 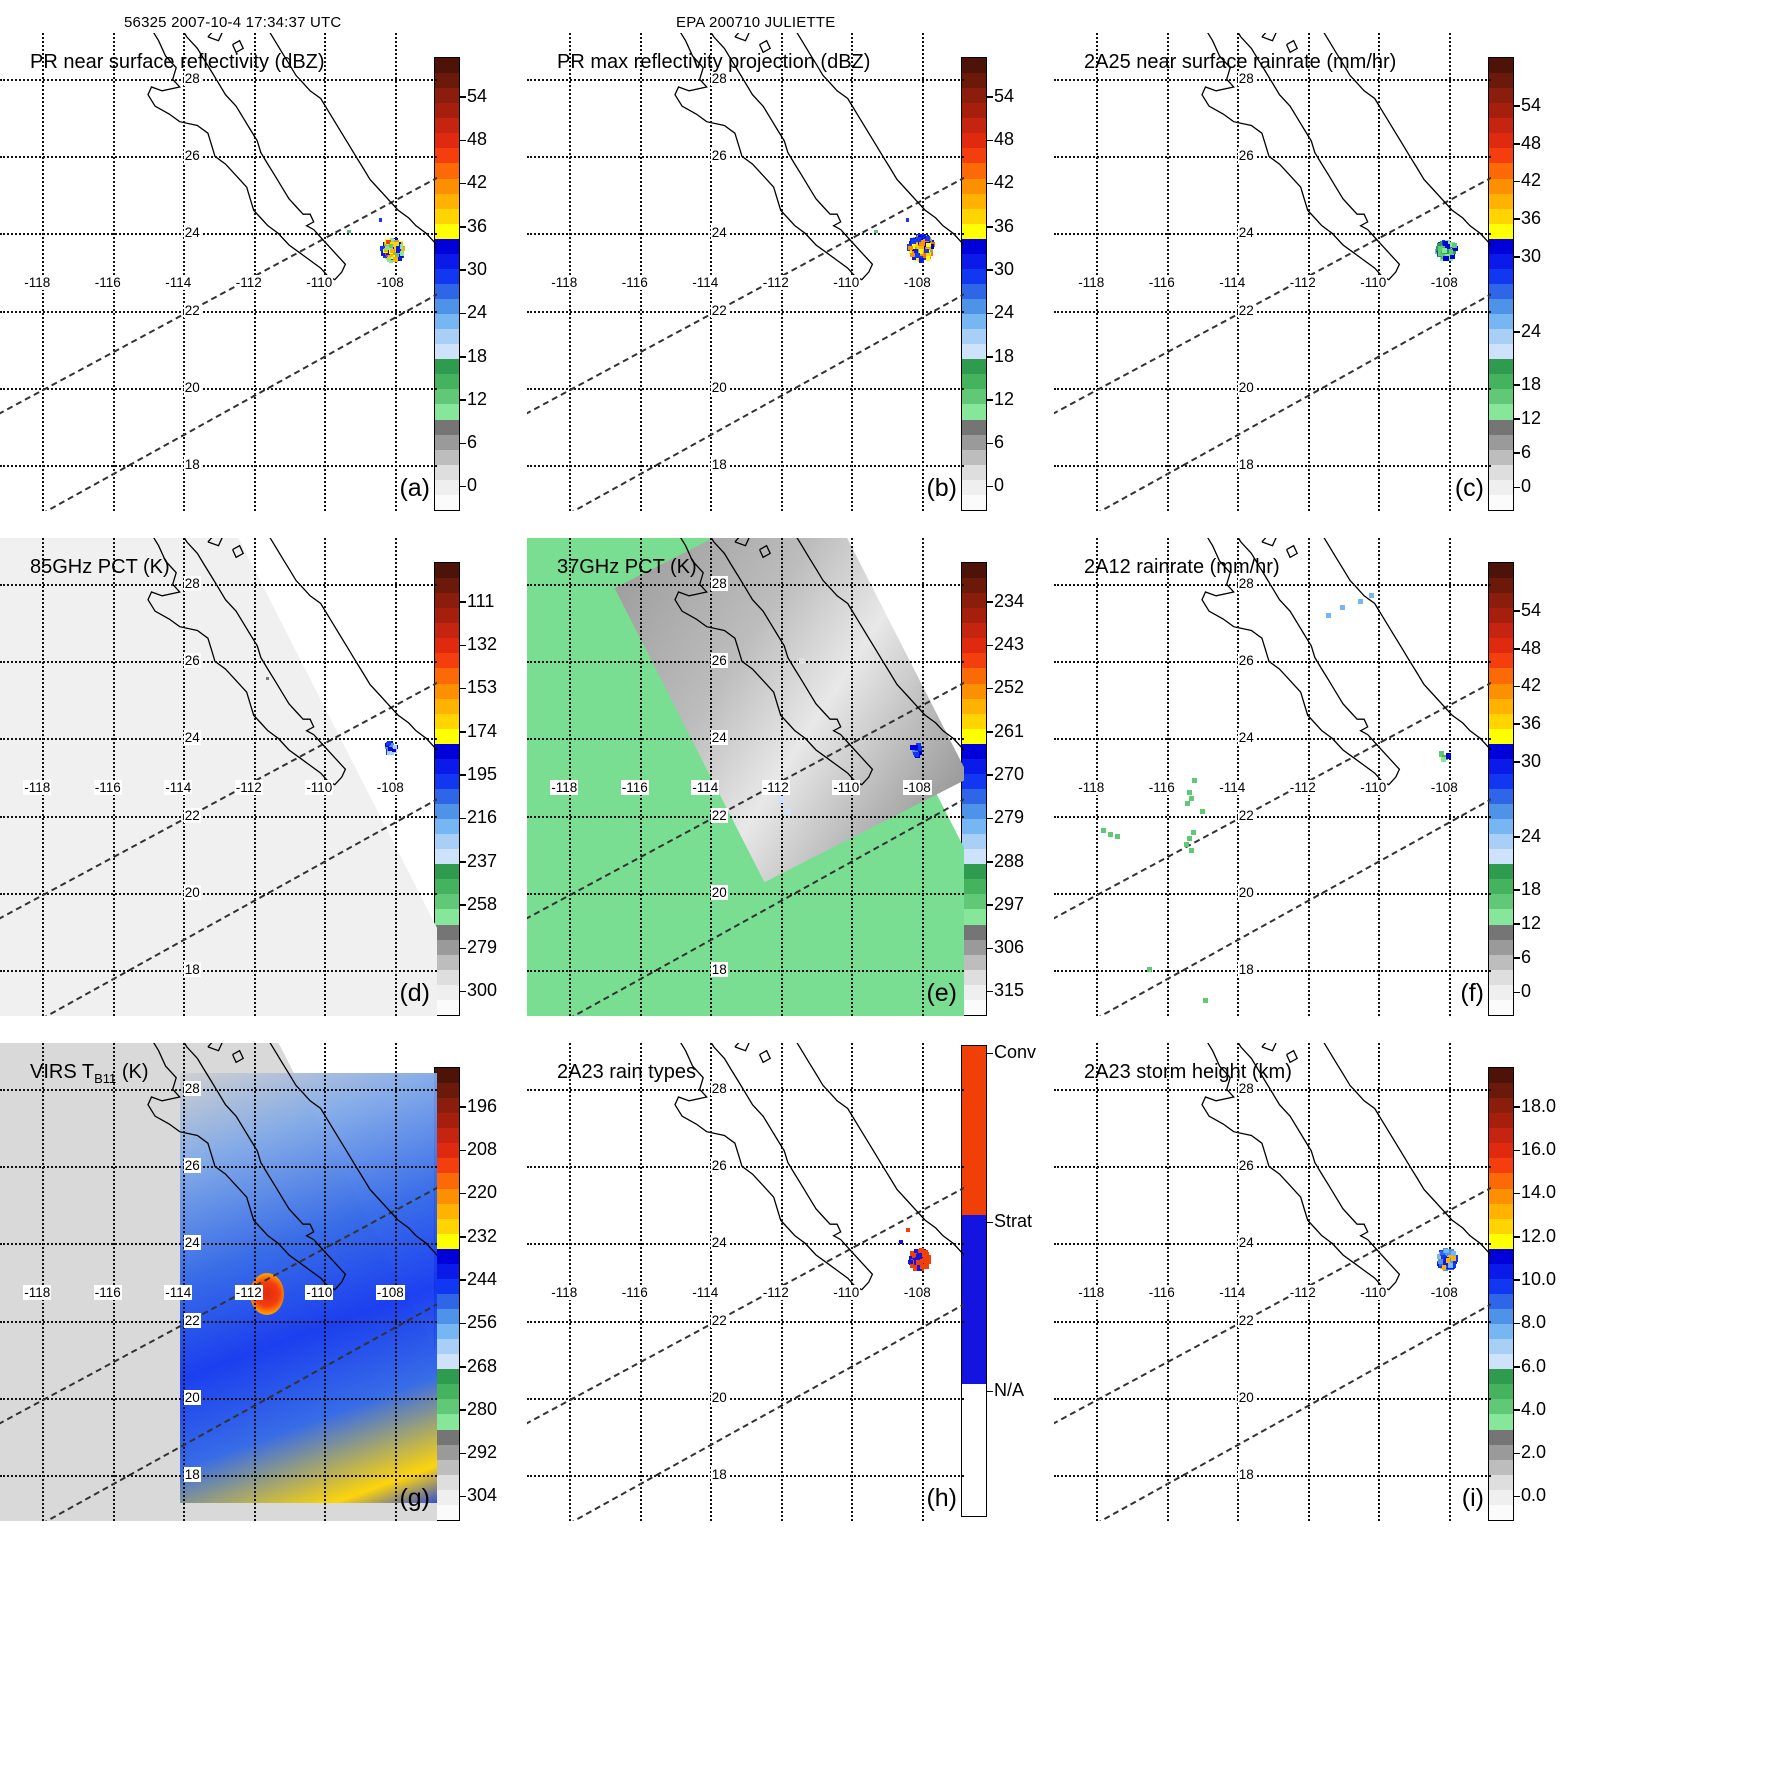 I want to click on map-f: -118 -116 -114 -112 -110 -108 28 26 24 22 20 18, so click(x=1272, y=777).